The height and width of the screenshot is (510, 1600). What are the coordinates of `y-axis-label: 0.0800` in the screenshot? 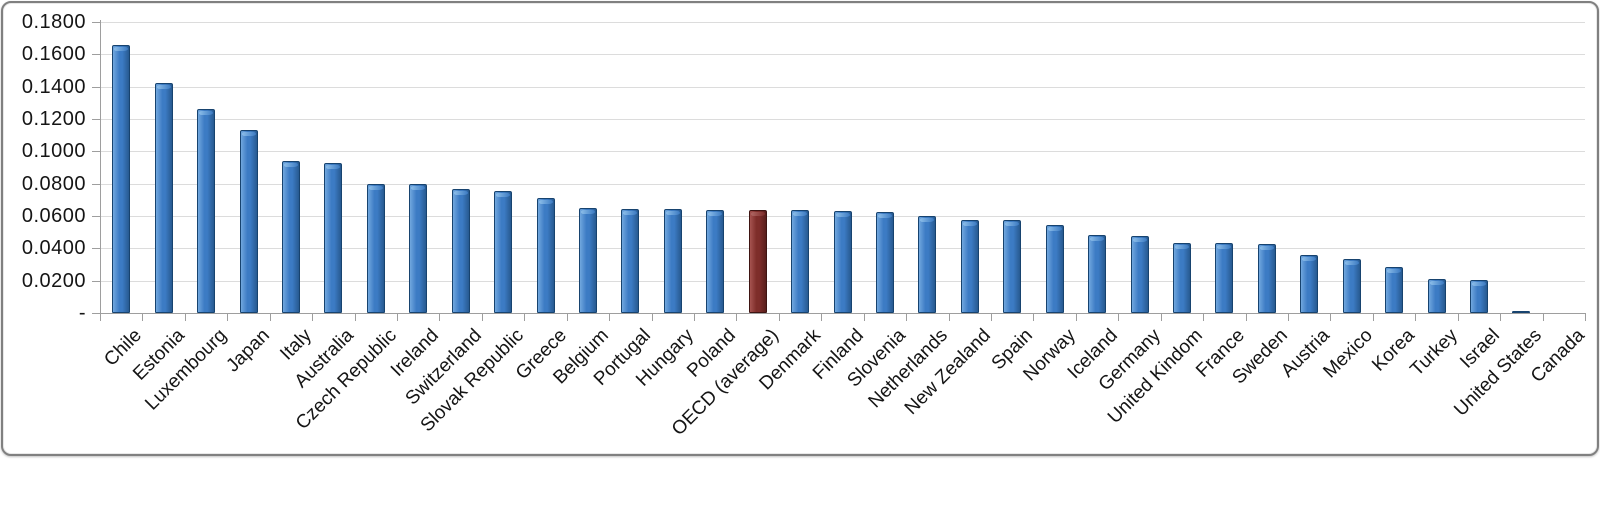 It's located at (53, 184).